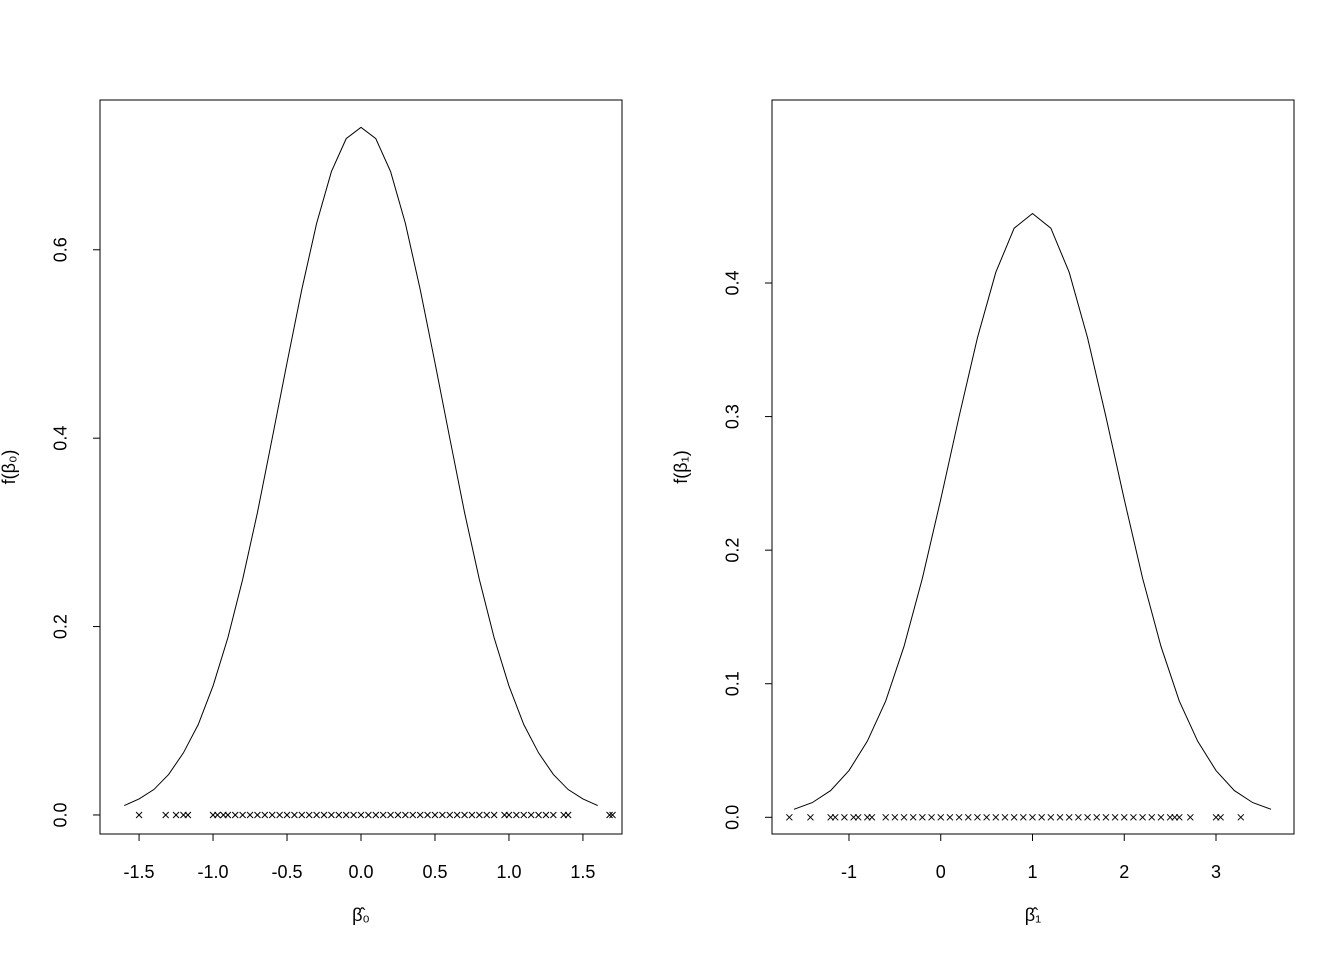  What do you see at coordinates (360, 872) in the screenshot?
I see `x-tick-label: 0.0` at bounding box center [360, 872].